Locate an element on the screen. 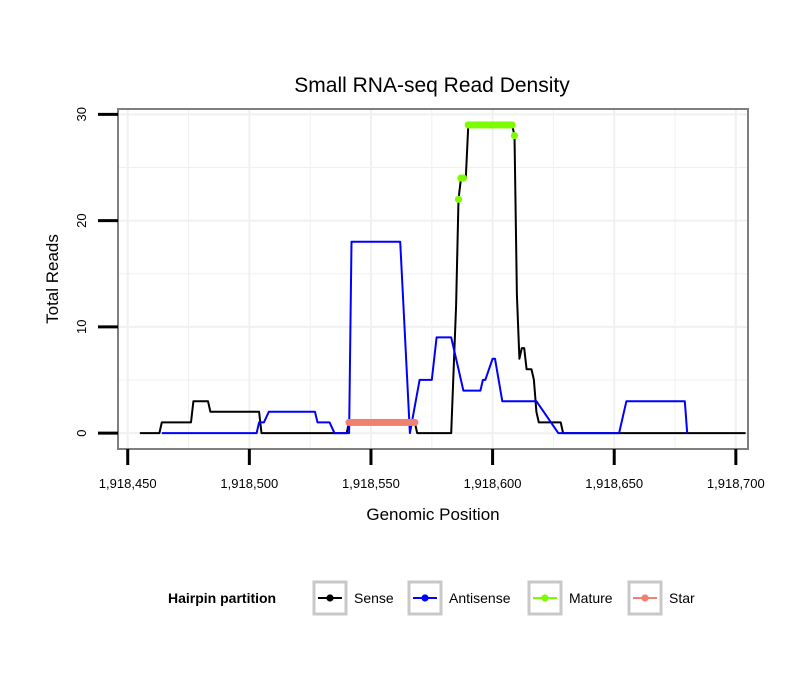  y-tick-label: 20 is located at coordinates (81, 220).